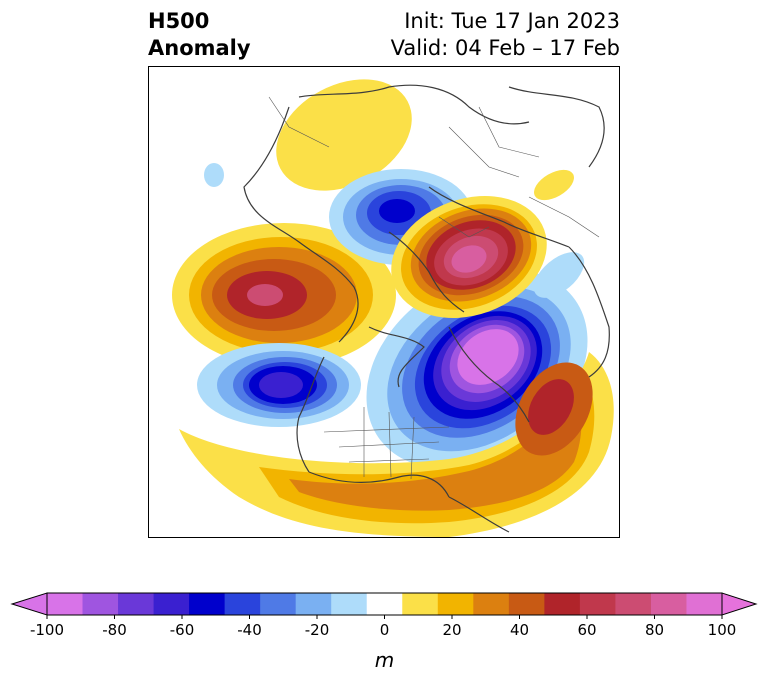 Image resolution: width=768 pixels, height=684 pixels. What do you see at coordinates (586, 630) in the screenshot?
I see `colorbar-tick-label: 60` at bounding box center [586, 630].